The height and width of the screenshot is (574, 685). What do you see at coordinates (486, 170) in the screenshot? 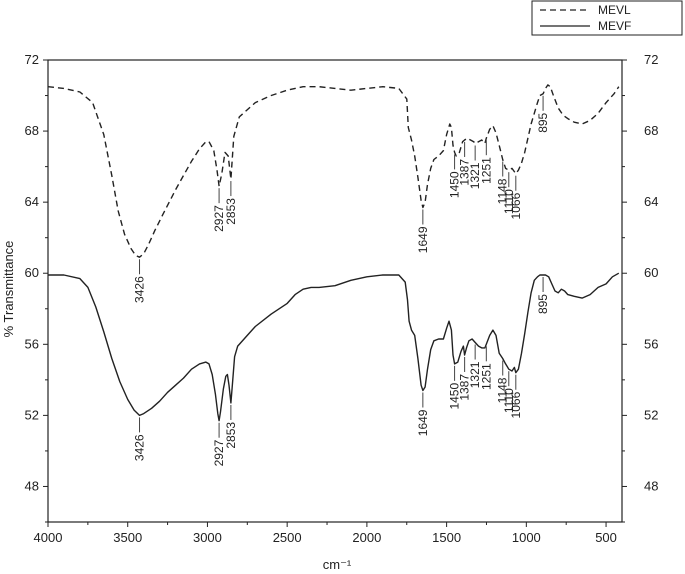
I see `peak-label-mevl: 1251` at bounding box center [486, 170].